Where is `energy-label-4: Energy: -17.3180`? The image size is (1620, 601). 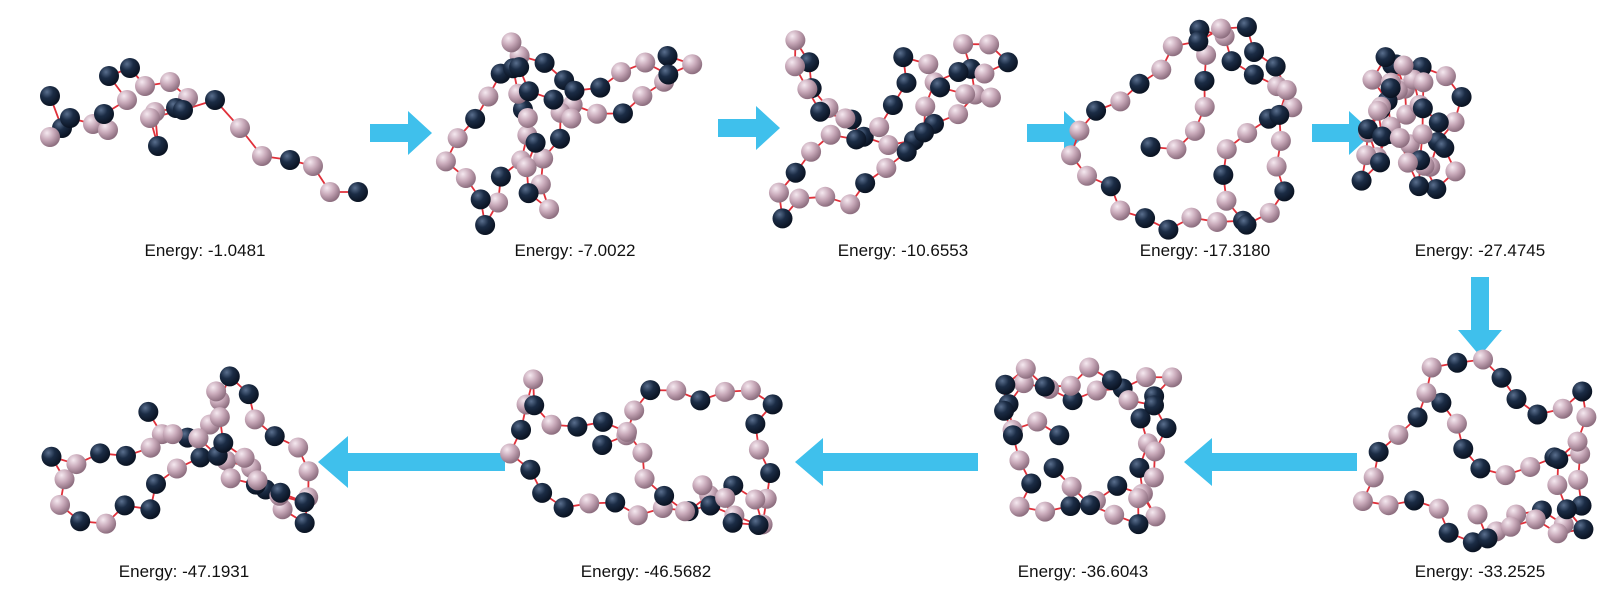
energy-label-4: Energy: -17.3180 is located at coordinates (1205, 251).